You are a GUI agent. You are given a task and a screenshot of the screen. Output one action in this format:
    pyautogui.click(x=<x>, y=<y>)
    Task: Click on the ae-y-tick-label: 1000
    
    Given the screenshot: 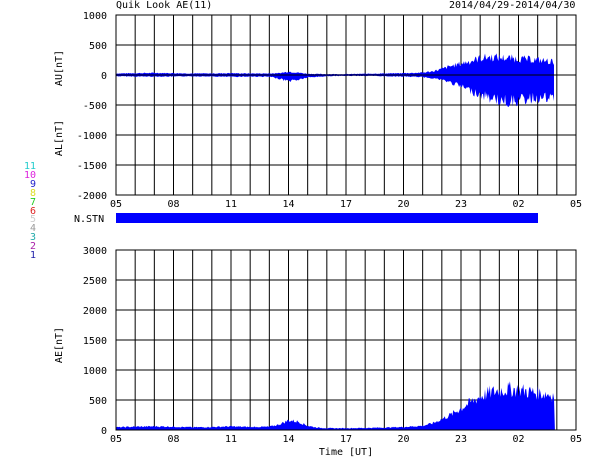 What is the action you would take?
    pyautogui.click(x=95, y=371)
    